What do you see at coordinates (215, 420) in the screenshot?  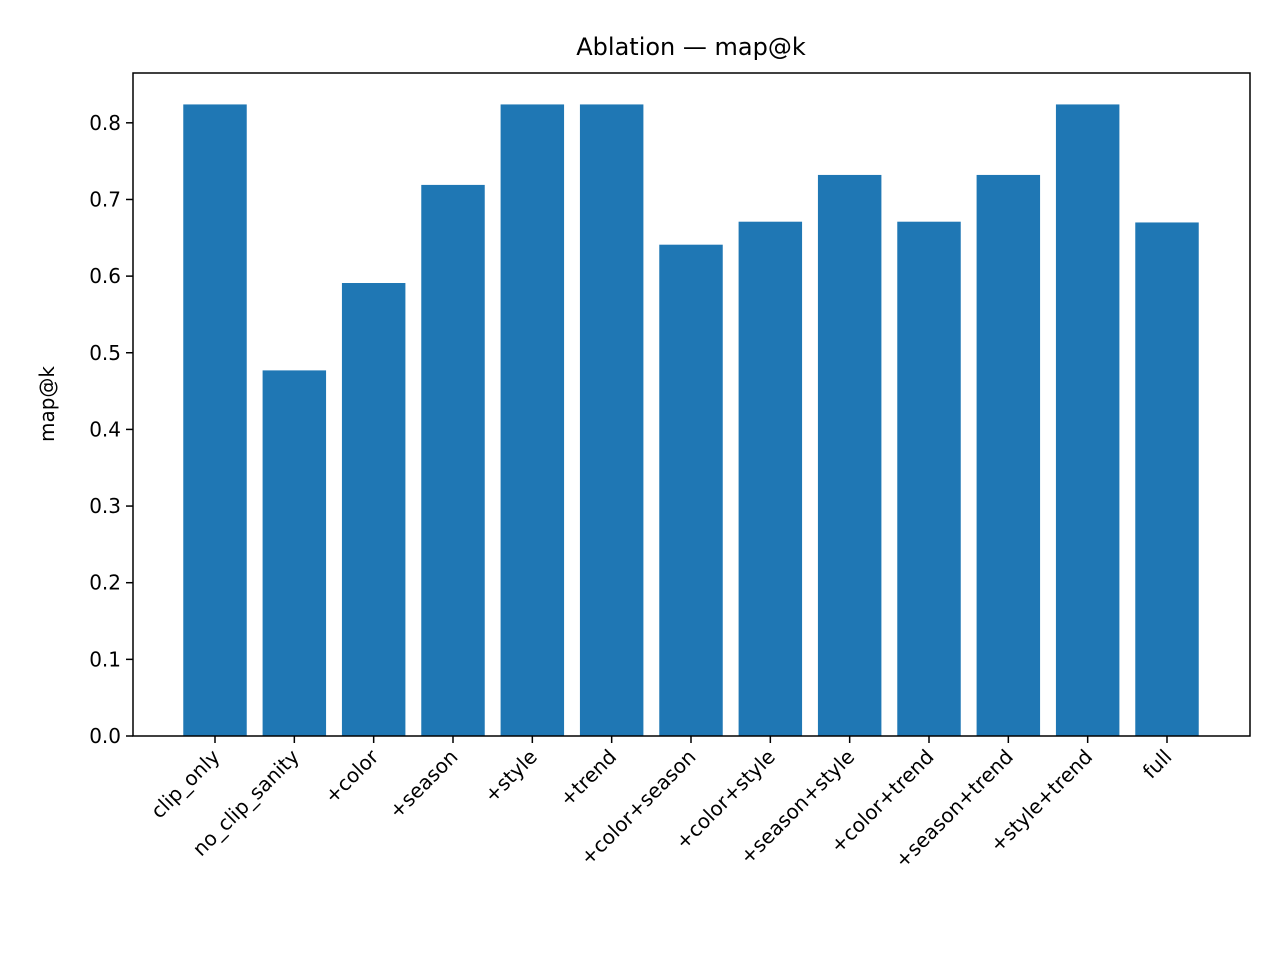 I see `bar-clip_only` at bounding box center [215, 420].